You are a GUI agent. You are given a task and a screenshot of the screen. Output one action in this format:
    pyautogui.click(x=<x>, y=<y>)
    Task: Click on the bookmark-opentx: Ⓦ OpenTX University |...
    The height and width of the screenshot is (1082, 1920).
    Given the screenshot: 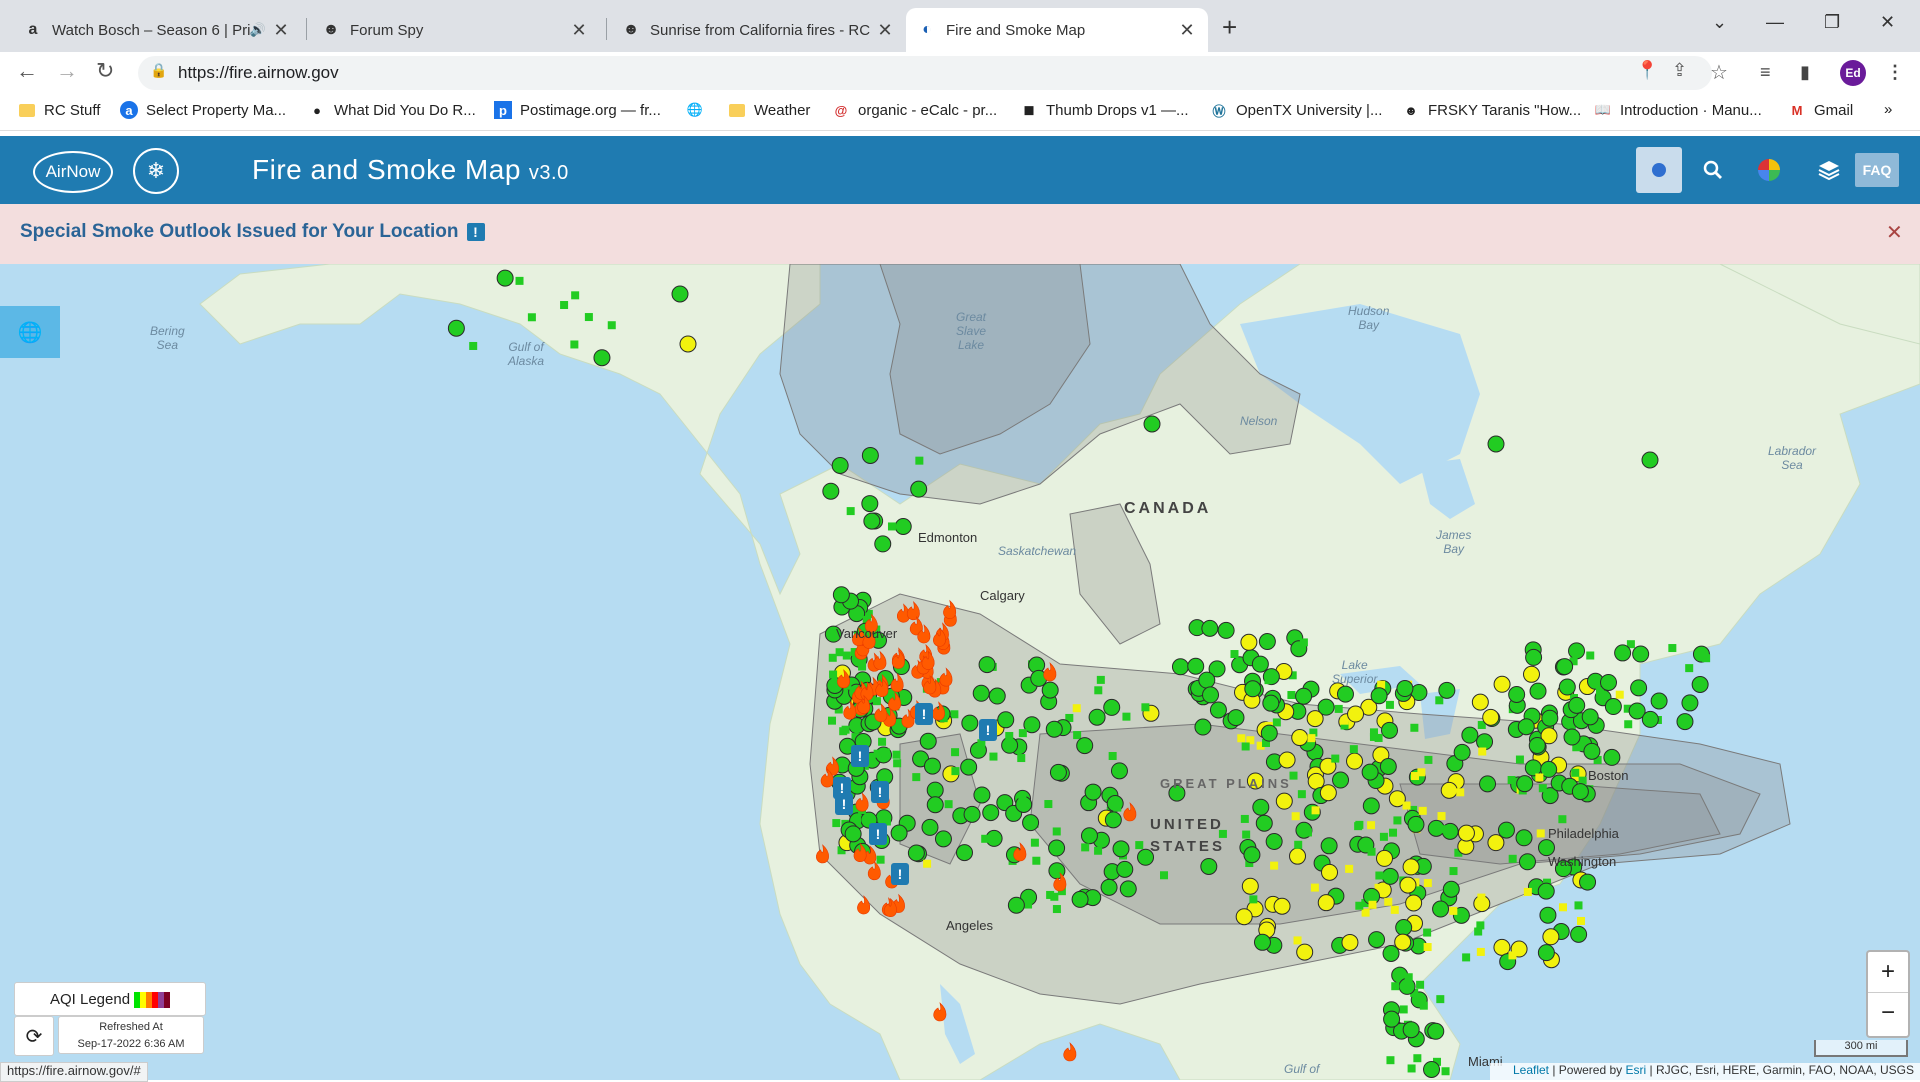 What is the action you would take?
    pyautogui.click(x=1296, y=110)
    